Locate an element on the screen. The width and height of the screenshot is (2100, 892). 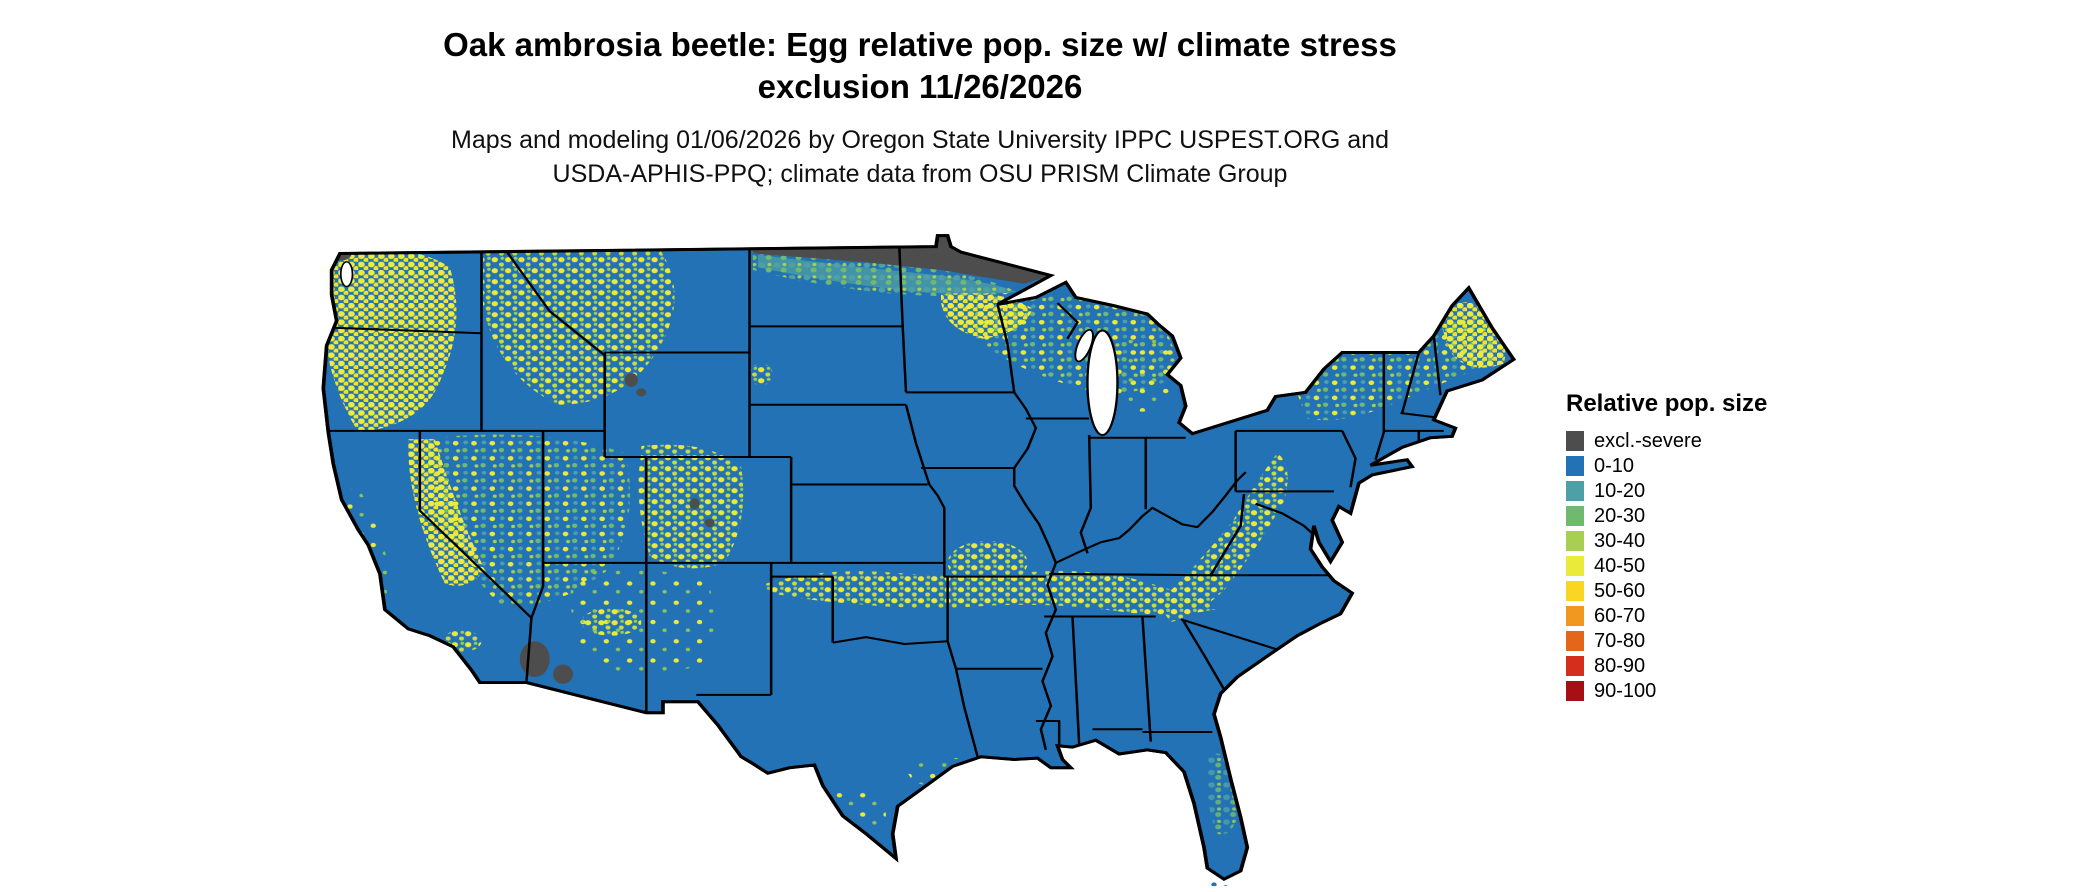
legend-label: 60-70 is located at coordinates (1620, 616).